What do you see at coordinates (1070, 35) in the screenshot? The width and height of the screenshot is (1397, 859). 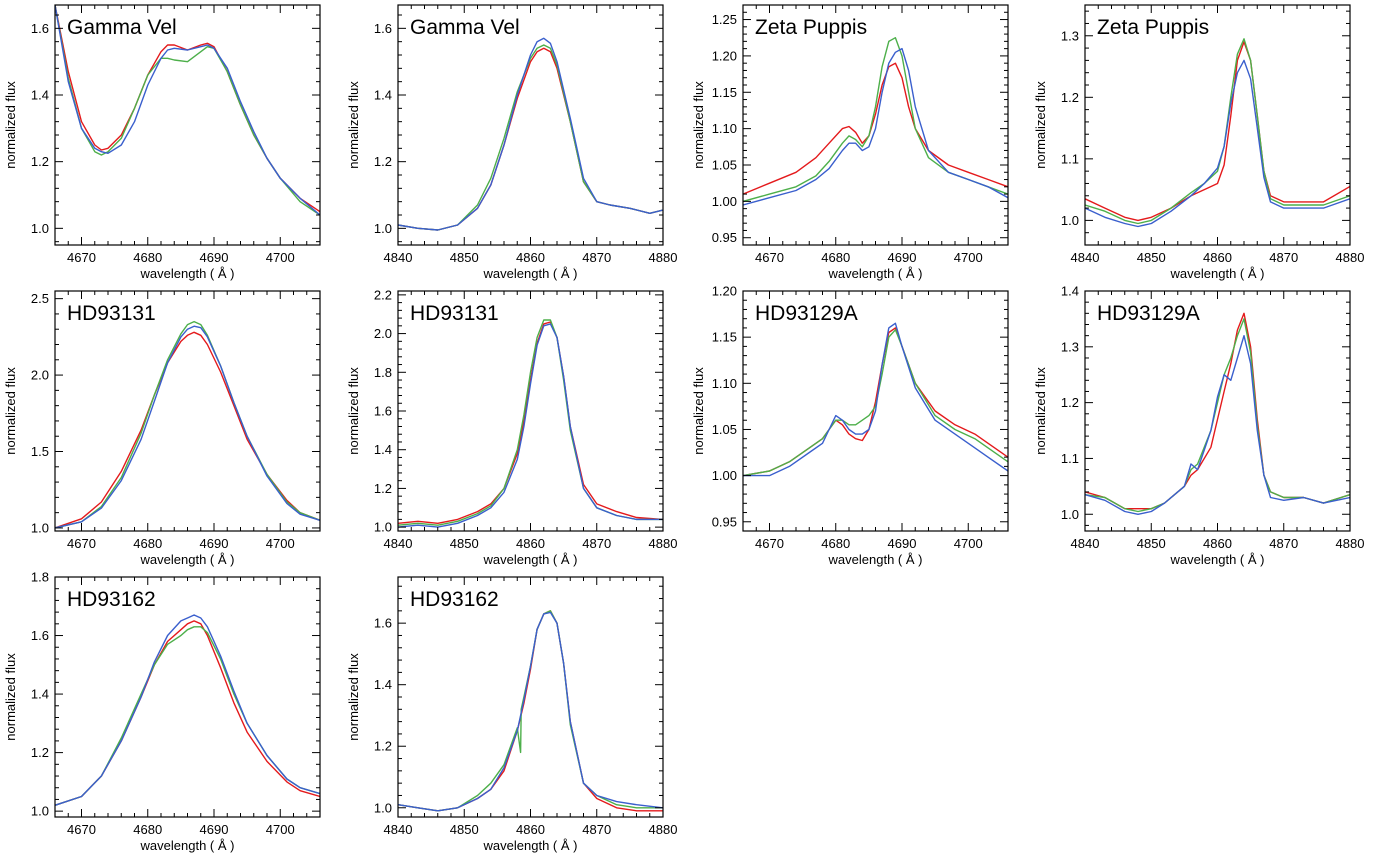 I see `y-tick-label: 1.3` at bounding box center [1070, 35].